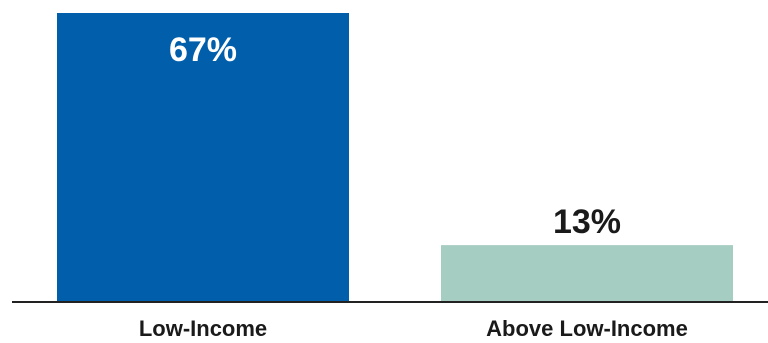 This screenshot has height=343, width=768. Describe the element at coordinates (203, 50) in the screenshot. I see `value-label-1: 67%` at that location.